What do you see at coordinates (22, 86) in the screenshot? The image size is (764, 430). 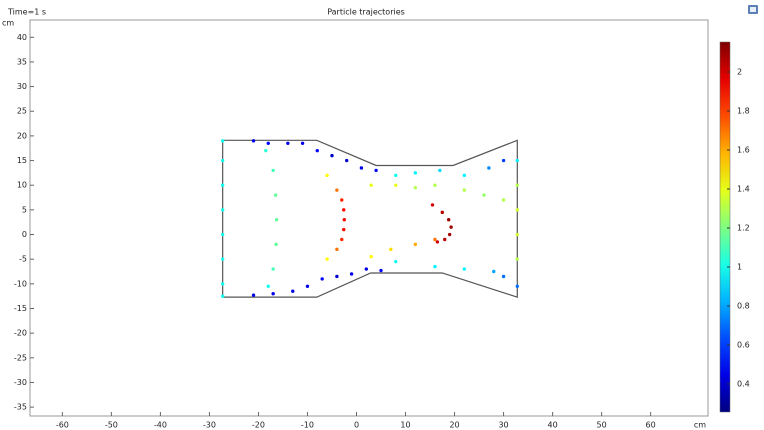 I see `y-tick-label: 30` at bounding box center [22, 86].